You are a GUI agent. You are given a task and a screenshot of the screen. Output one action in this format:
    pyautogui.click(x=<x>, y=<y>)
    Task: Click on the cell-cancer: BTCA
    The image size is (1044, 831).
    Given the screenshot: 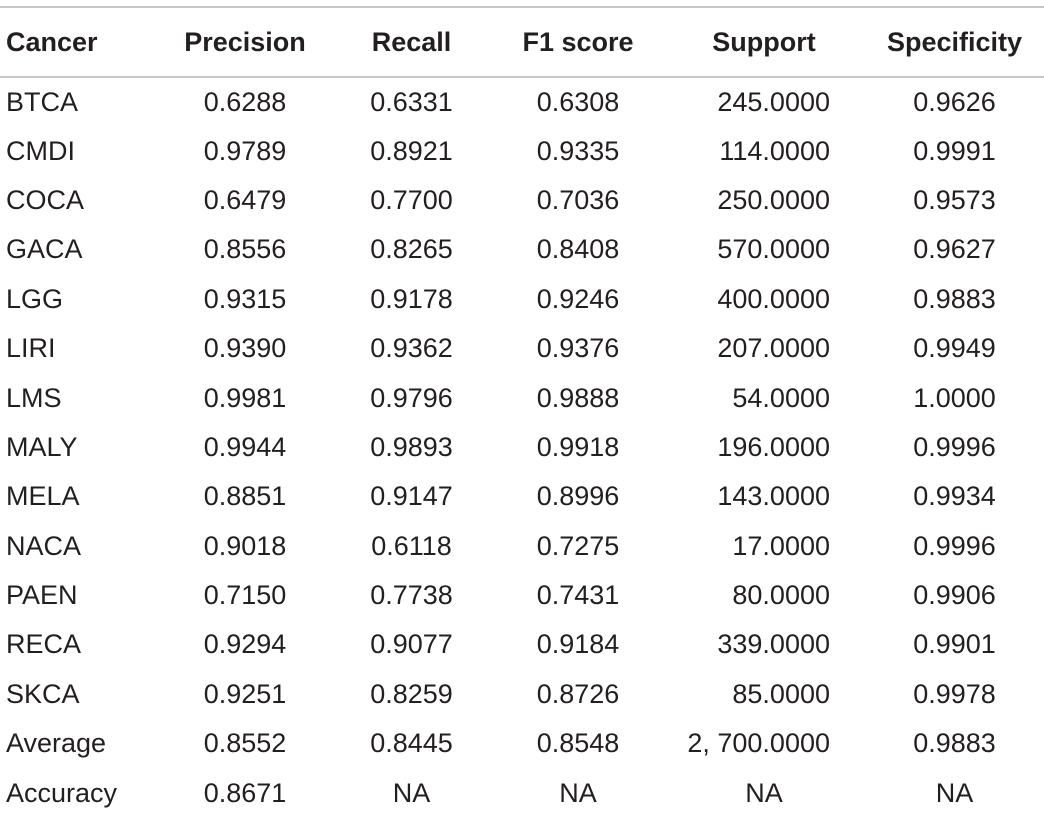 What is the action you would take?
    pyautogui.click(x=42, y=101)
    